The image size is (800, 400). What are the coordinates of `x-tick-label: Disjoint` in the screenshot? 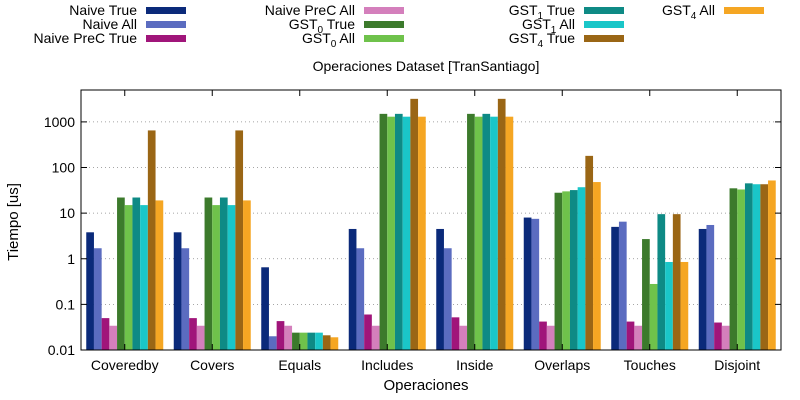 It's located at (737, 365).